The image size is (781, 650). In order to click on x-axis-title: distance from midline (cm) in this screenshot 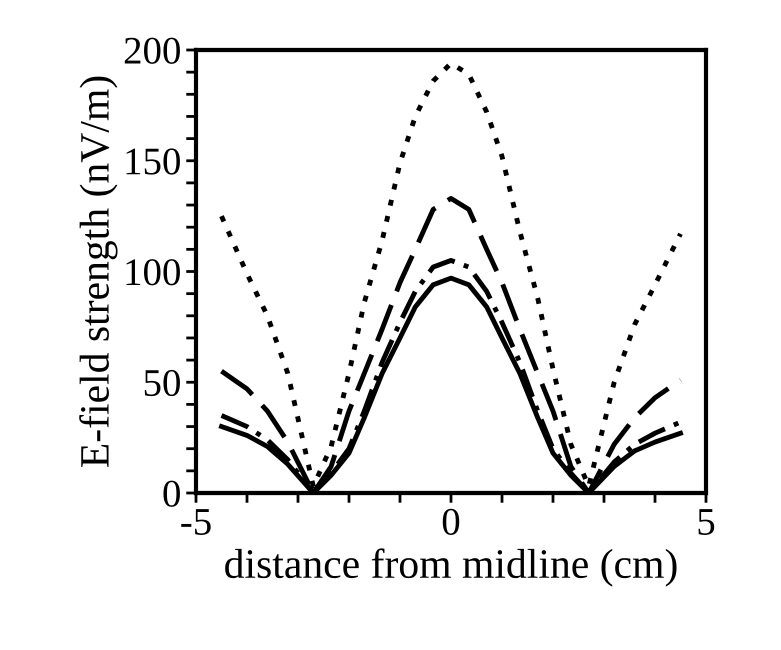, I will do `click(451, 567)`.